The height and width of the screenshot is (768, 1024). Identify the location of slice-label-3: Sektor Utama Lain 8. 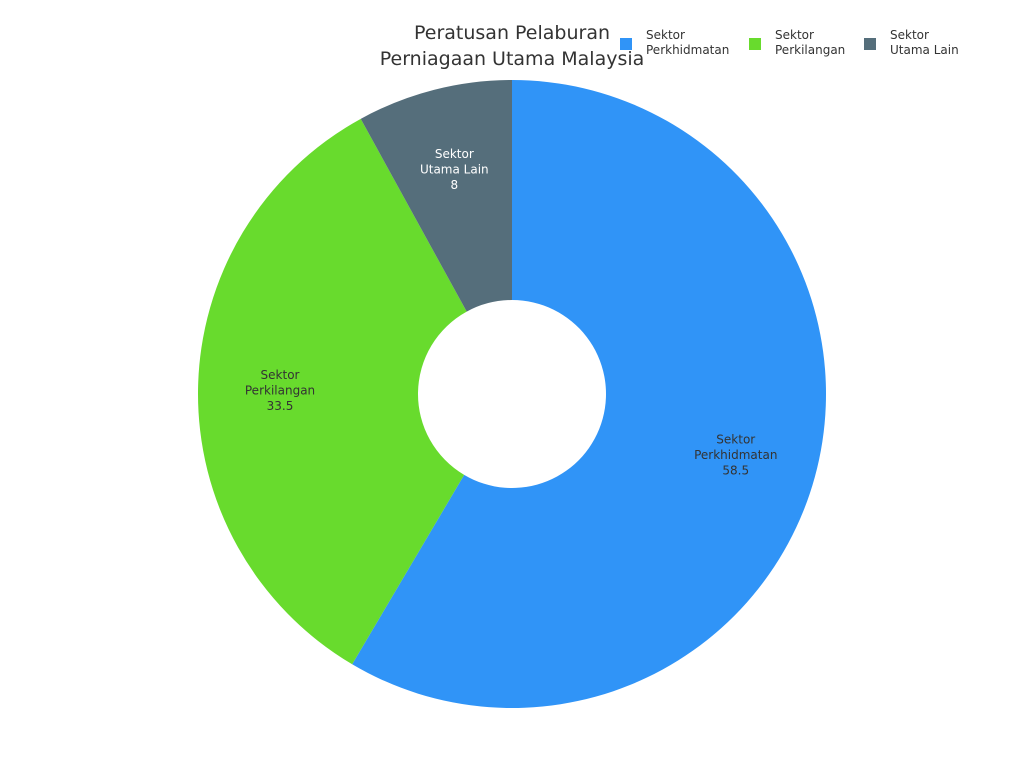
(454, 169).